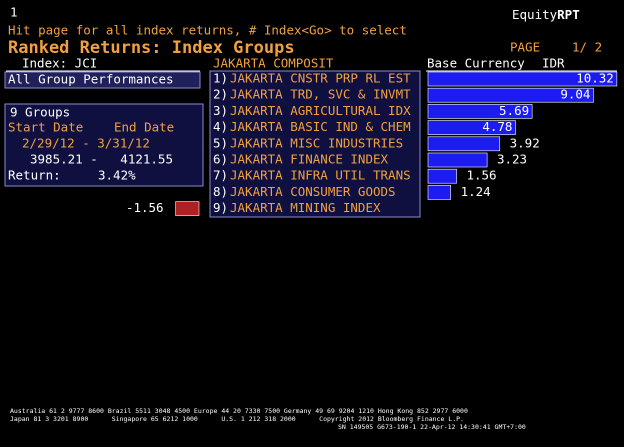 The height and width of the screenshot is (447, 624). I want to click on group-name: JAKARTA BASIC IND & CHEM, so click(320, 126).